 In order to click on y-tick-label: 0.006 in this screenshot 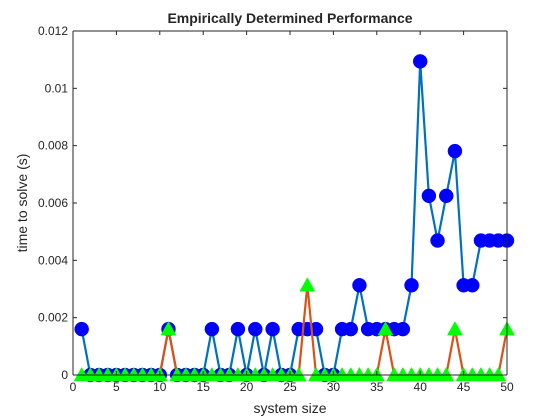, I will do `click(53, 203)`.